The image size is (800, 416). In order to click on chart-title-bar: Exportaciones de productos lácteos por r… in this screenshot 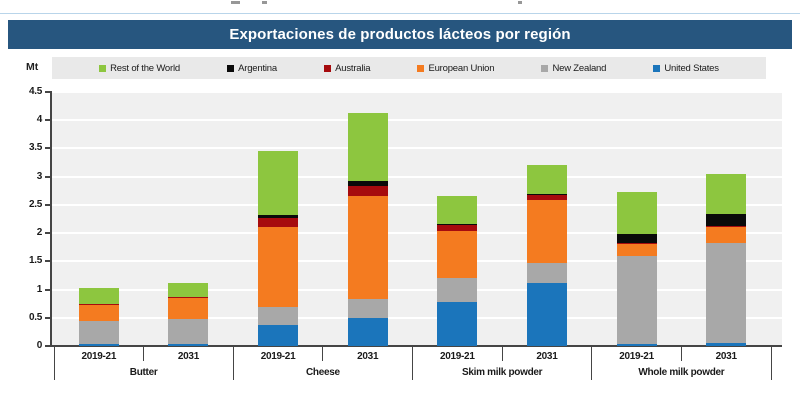, I will do `click(400, 34)`.